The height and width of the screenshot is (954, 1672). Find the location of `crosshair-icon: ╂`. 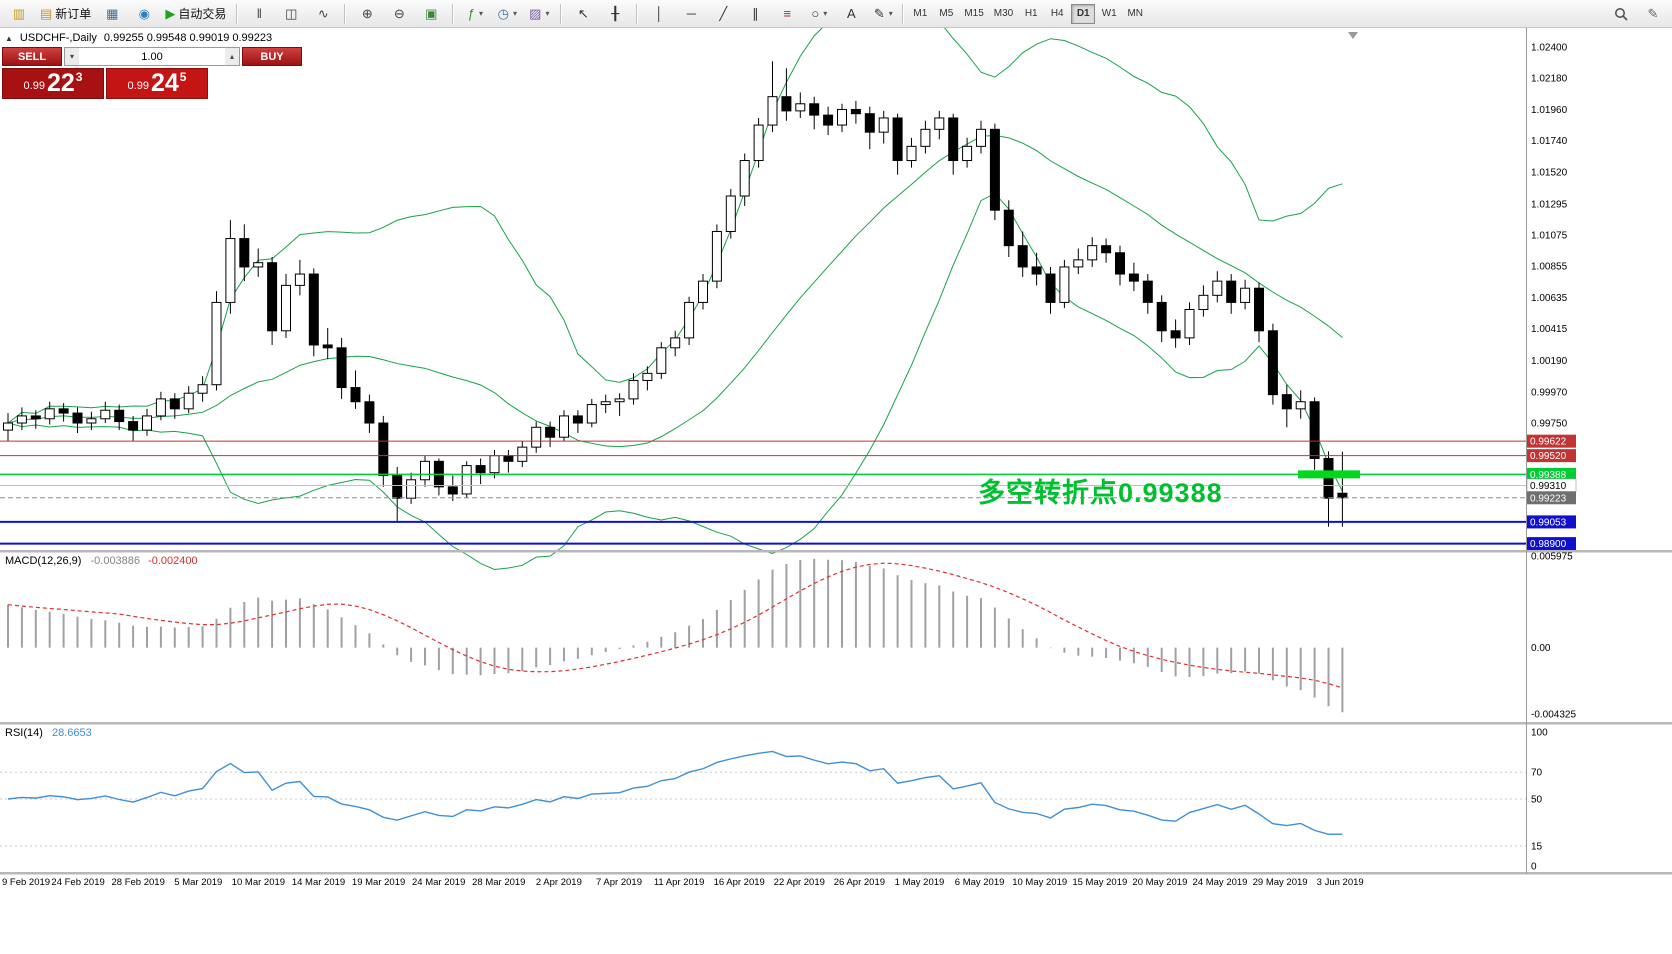

crosshair-icon: ╂ is located at coordinates (615, 13).